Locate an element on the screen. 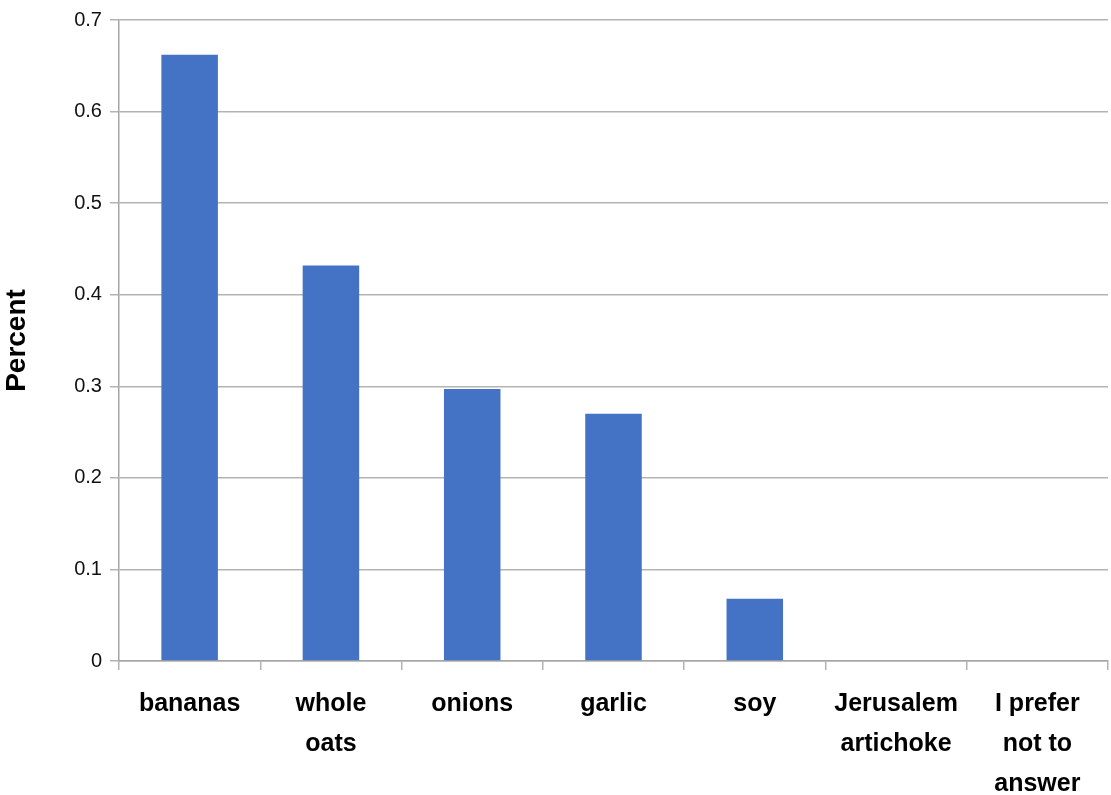 This screenshot has height=795, width=1111. y-tick-label: 0.1 is located at coordinates (88, 567).